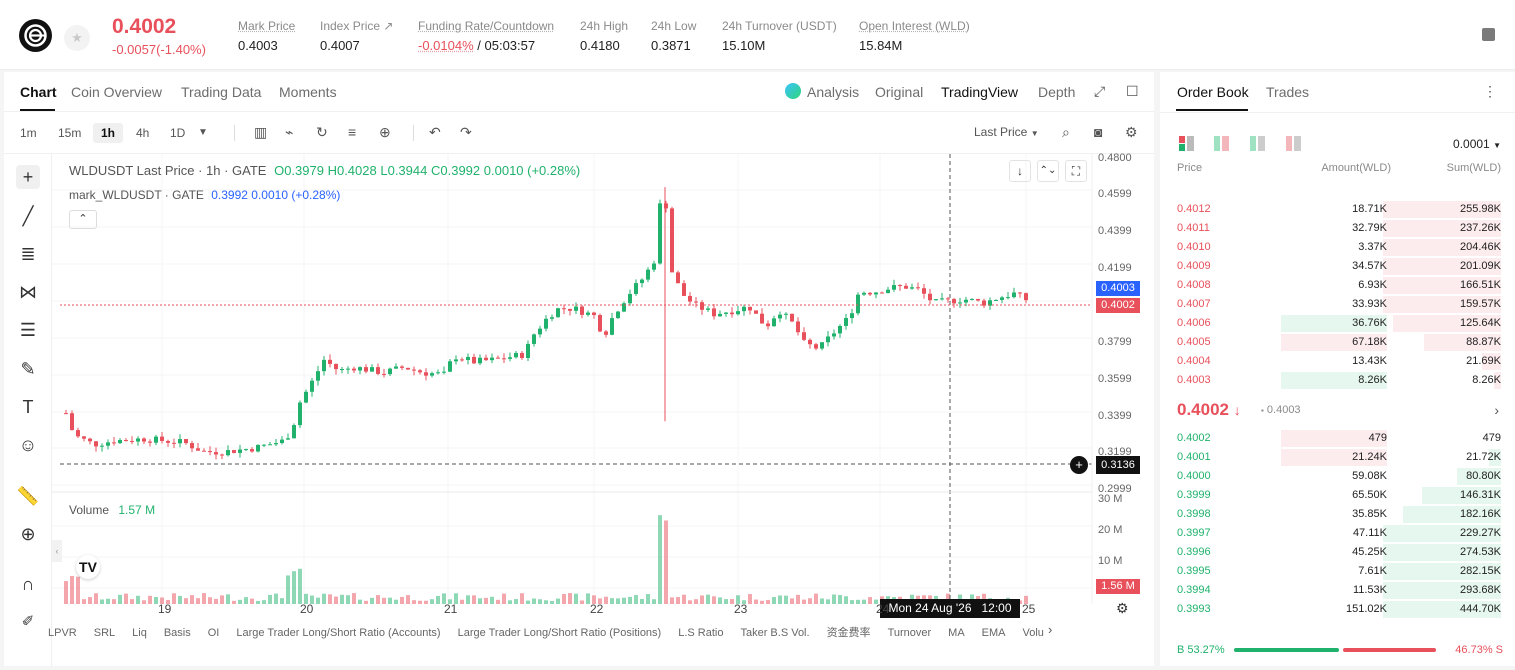  Describe the element at coordinates (28, 177) in the screenshot. I see `crosshair-icon: +` at that location.